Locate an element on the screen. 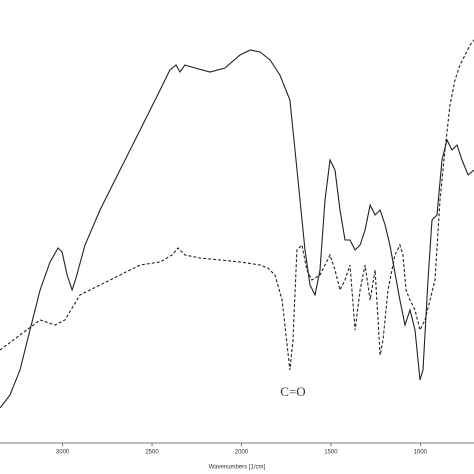 The width and height of the screenshot is (474, 474). x-tick-label: 1000 is located at coordinates (421, 453).